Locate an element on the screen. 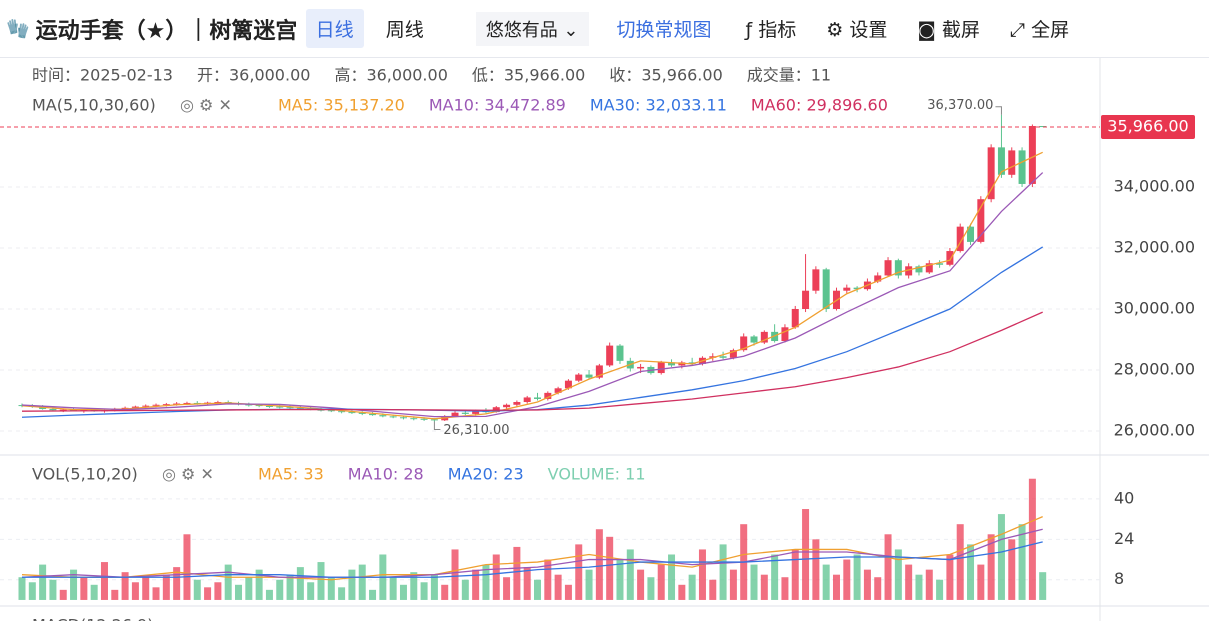  y-tick-label: 40 is located at coordinates (1124, 497).